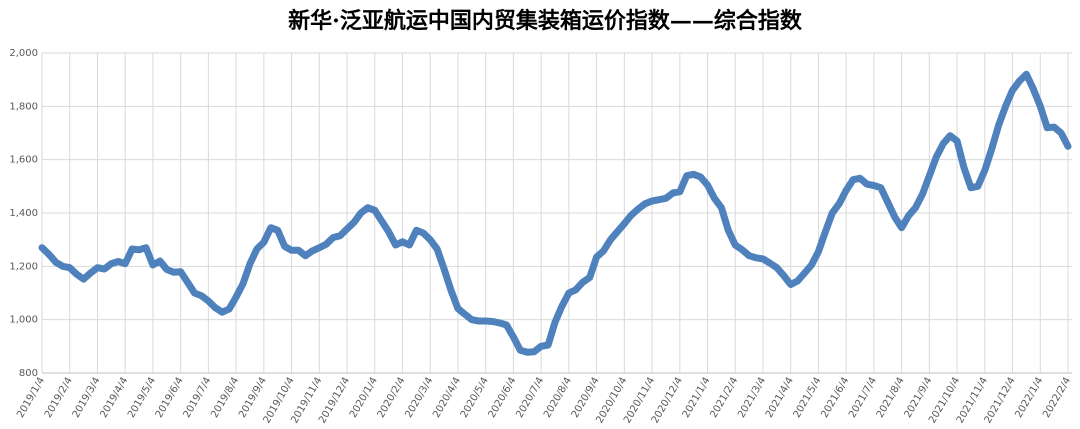 The height and width of the screenshot is (429, 1080). What do you see at coordinates (253, 398) in the screenshot?
I see `x-tick-label: 2019/9/4` at bounding box center [253, 398].